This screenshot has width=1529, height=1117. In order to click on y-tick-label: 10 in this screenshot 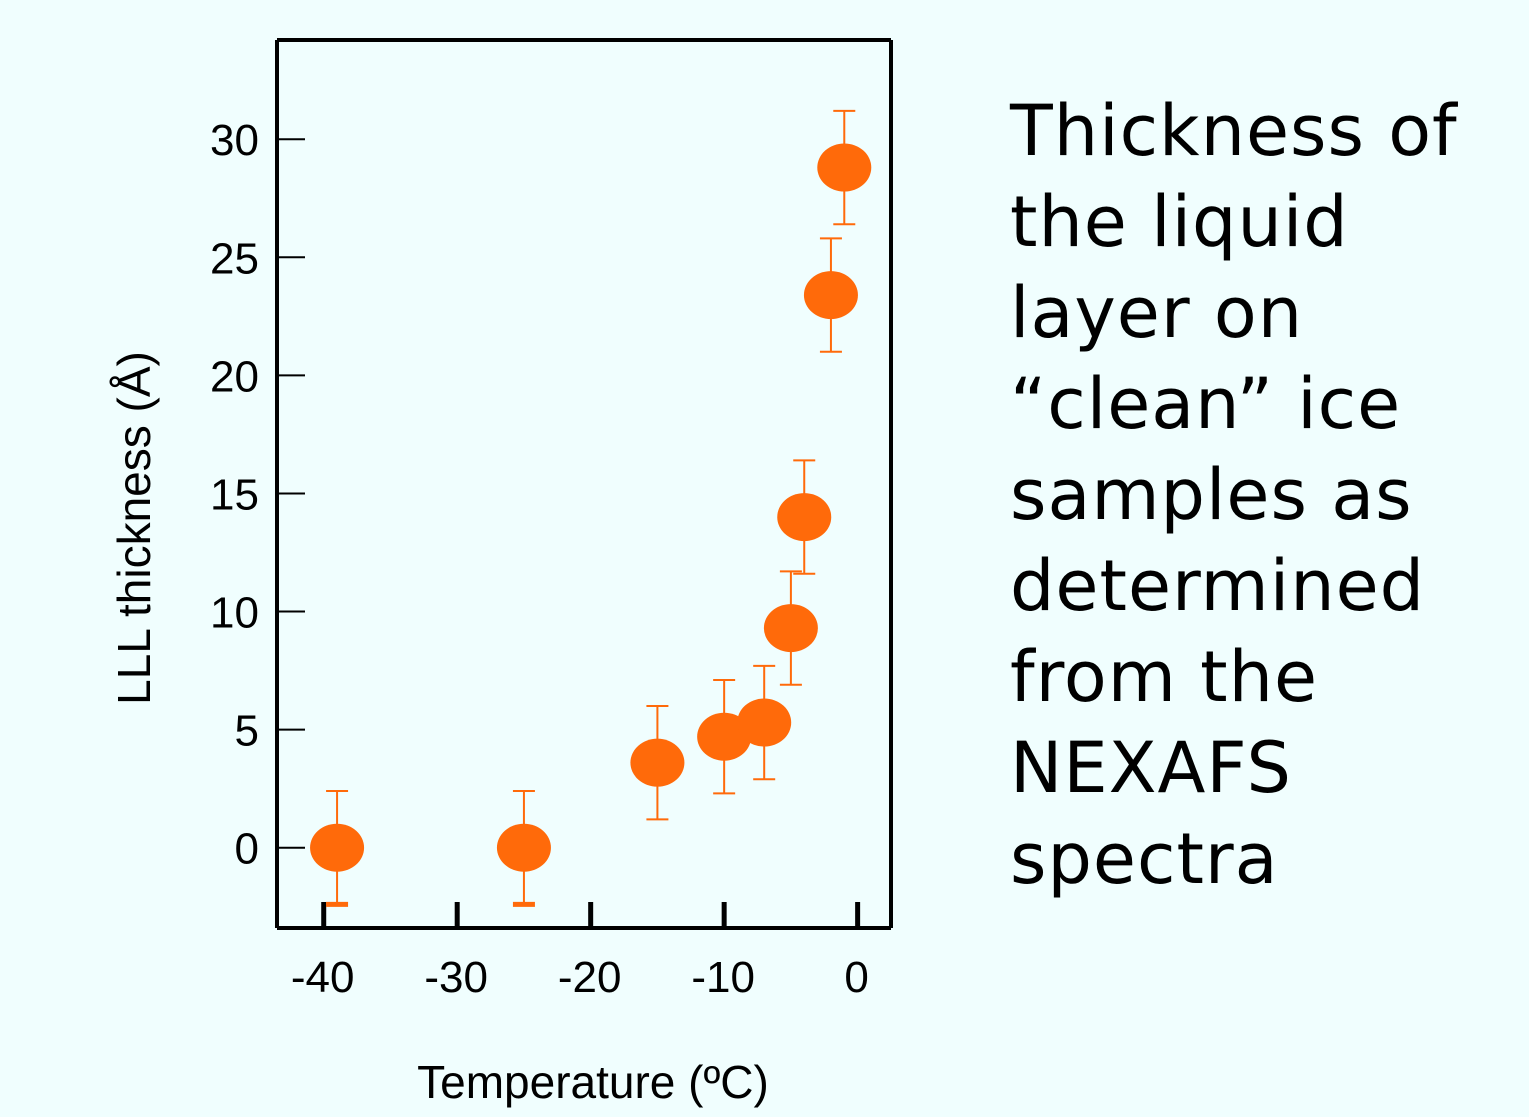, I will do `click(234, 613)`.